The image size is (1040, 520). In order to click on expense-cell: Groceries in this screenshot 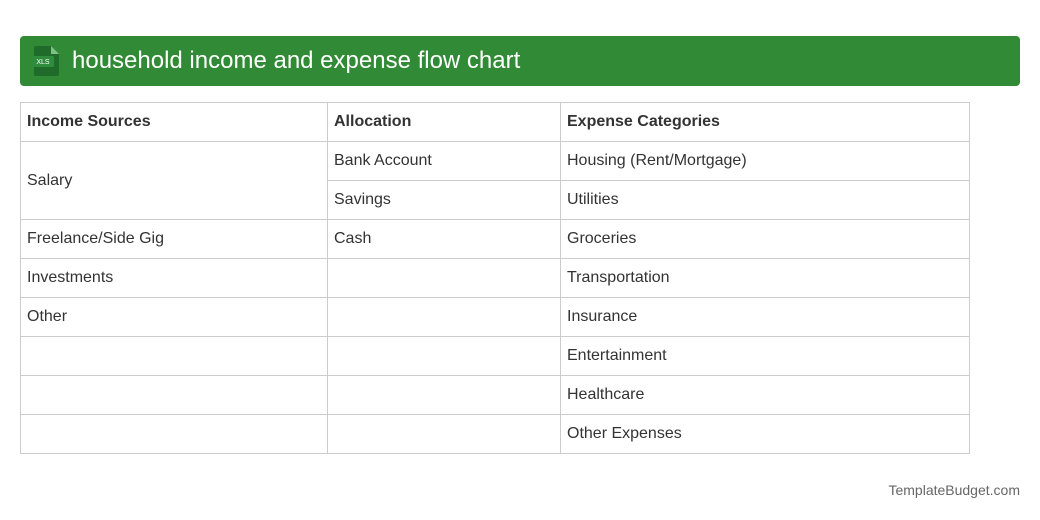, I will do `click(765, 239)`.